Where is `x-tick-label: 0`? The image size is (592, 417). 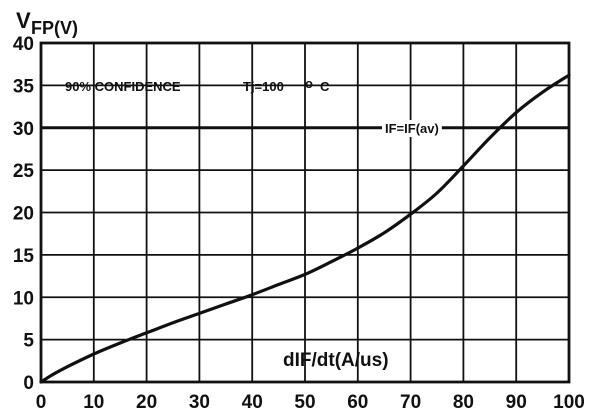 x-tick-label: 0 is located at coordinates (41, 402).